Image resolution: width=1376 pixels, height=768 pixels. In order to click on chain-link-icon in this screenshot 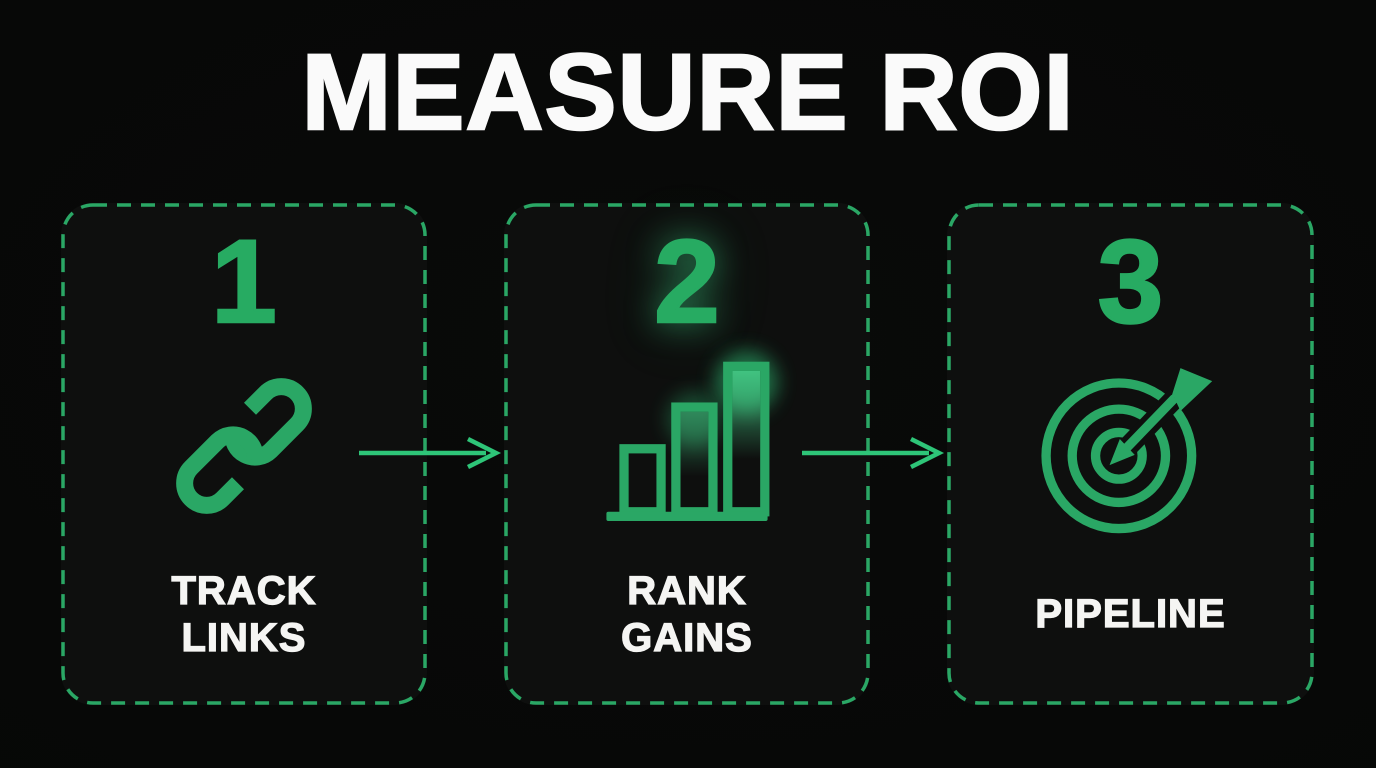, I will do `click(244, 446)`.